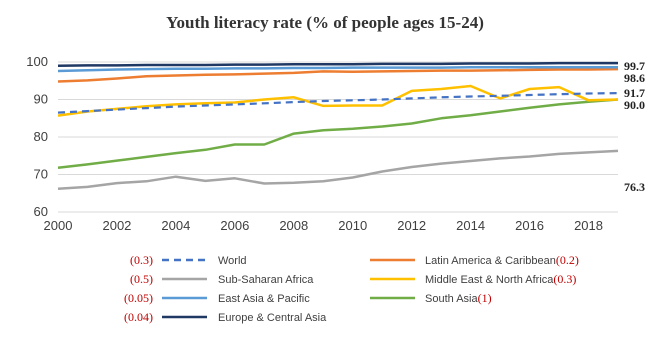 Image resolution: width=651 pixels, height=342 pixels. Describe the element at coordinates (323, 225) in the screenshot. I see `x-axis-ticks: 2000 2002 2004 2006 2008 2010 2012 2014 2016 2018` at that location.